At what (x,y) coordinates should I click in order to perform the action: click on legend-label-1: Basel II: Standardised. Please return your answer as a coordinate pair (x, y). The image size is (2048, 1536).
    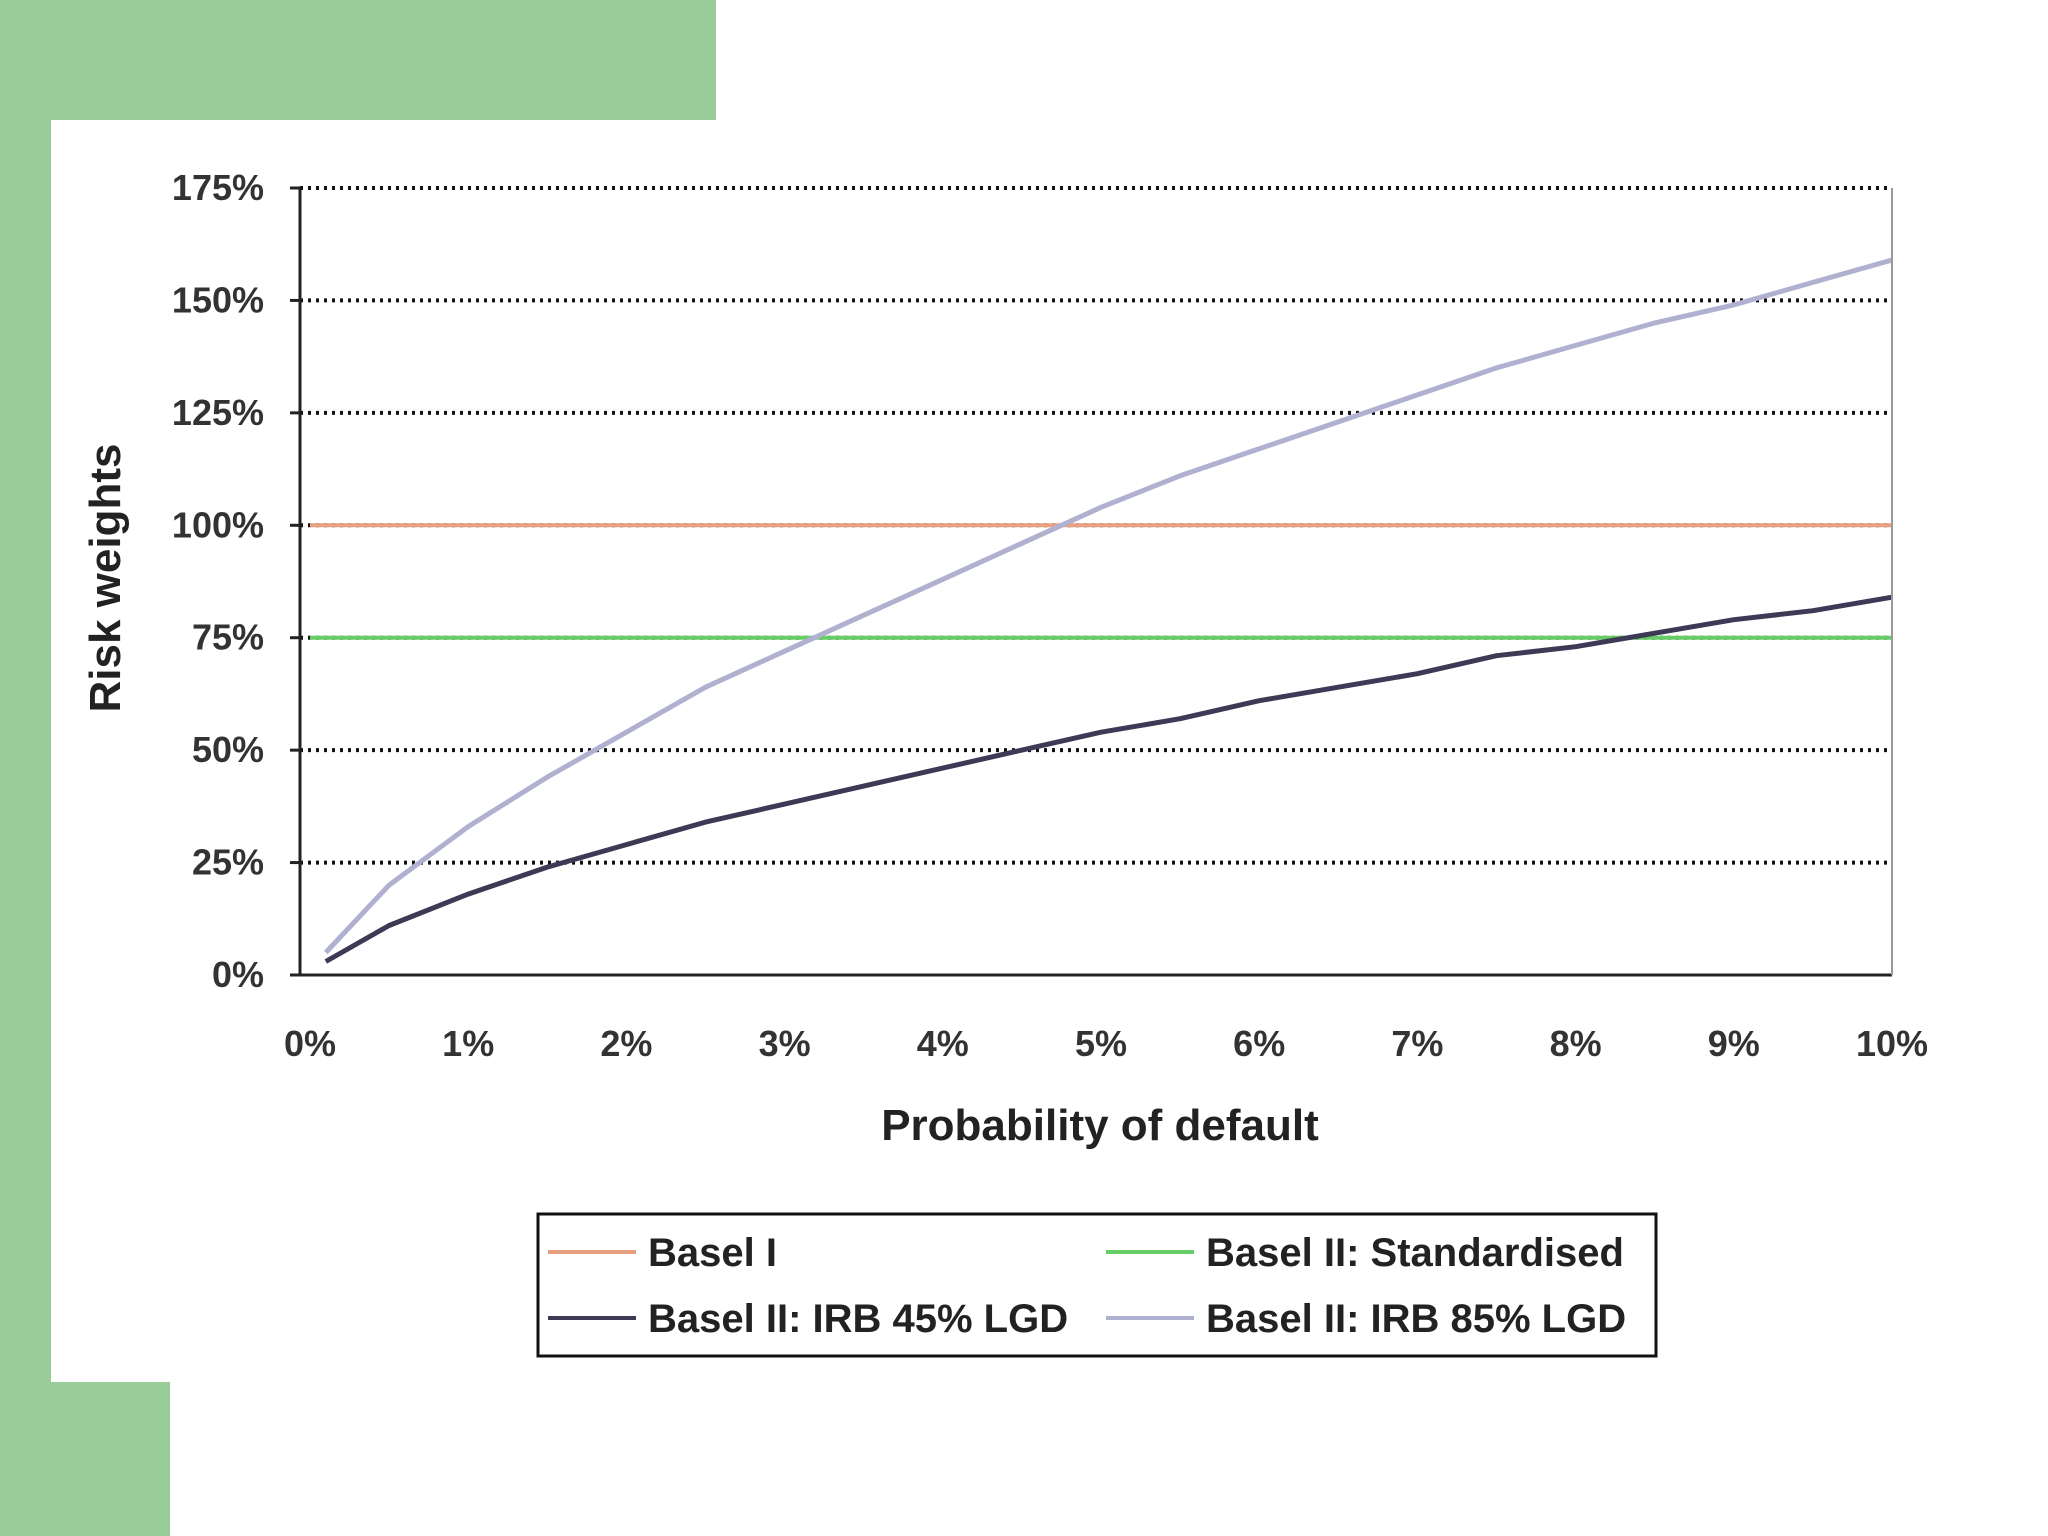
    Looking at the image, I should click on (1415, 1253).